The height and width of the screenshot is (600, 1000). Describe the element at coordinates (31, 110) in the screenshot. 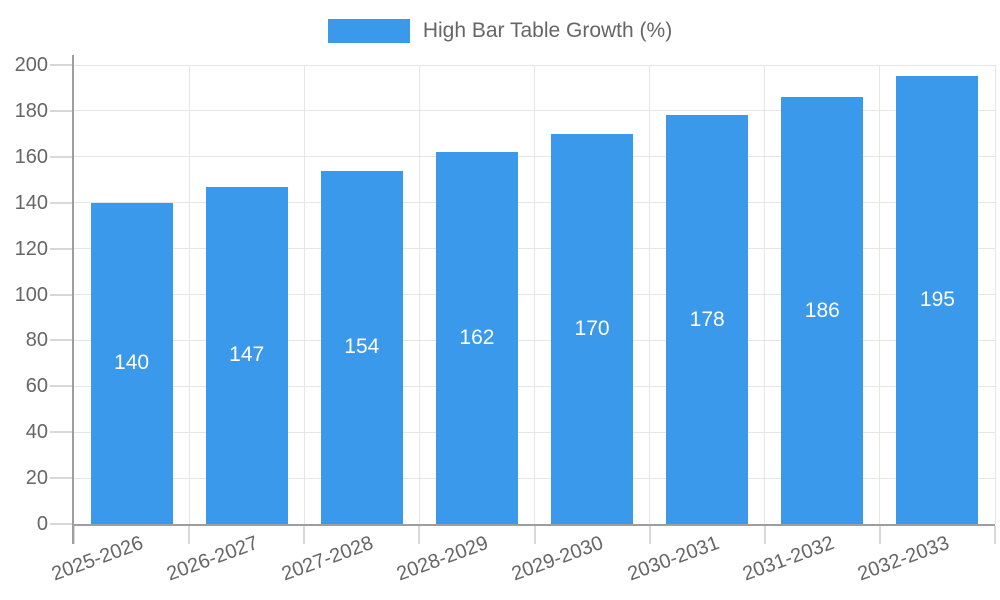

I see `y-axis-tick-label: 180` at that location.